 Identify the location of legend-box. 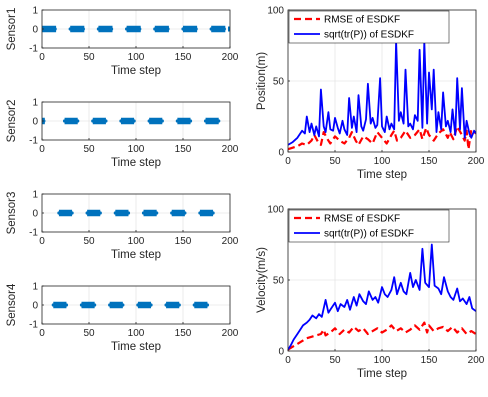
(369, 27).